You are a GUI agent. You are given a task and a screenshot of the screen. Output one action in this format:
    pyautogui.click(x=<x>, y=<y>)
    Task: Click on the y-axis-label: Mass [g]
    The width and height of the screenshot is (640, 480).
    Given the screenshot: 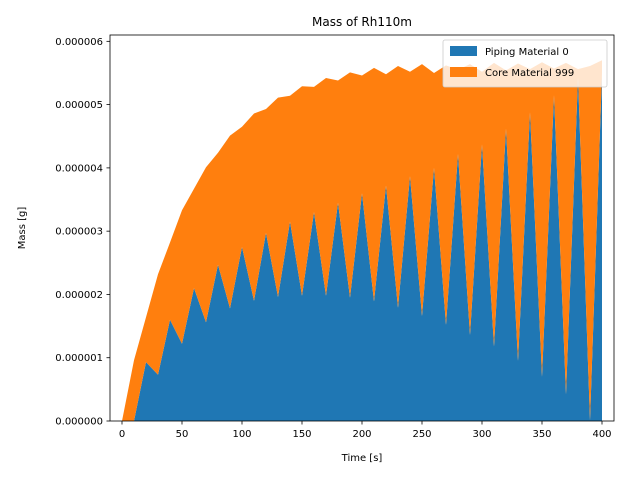 What is the action you would take?
    pyautogui.click(x=22, y=228)
    